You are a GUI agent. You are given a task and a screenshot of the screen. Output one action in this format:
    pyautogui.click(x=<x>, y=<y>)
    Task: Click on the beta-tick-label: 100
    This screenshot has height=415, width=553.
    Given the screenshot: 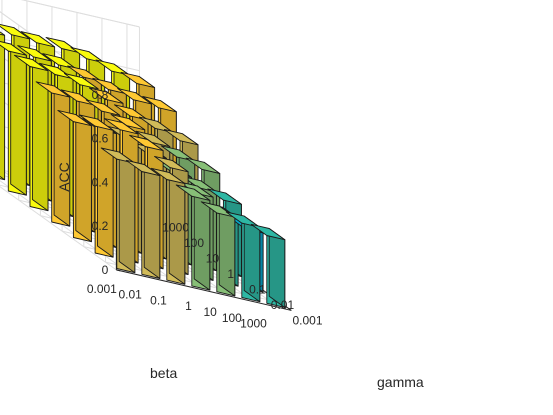 What is the action you would take?
    pyautogui.click(x=232, y=318)
    